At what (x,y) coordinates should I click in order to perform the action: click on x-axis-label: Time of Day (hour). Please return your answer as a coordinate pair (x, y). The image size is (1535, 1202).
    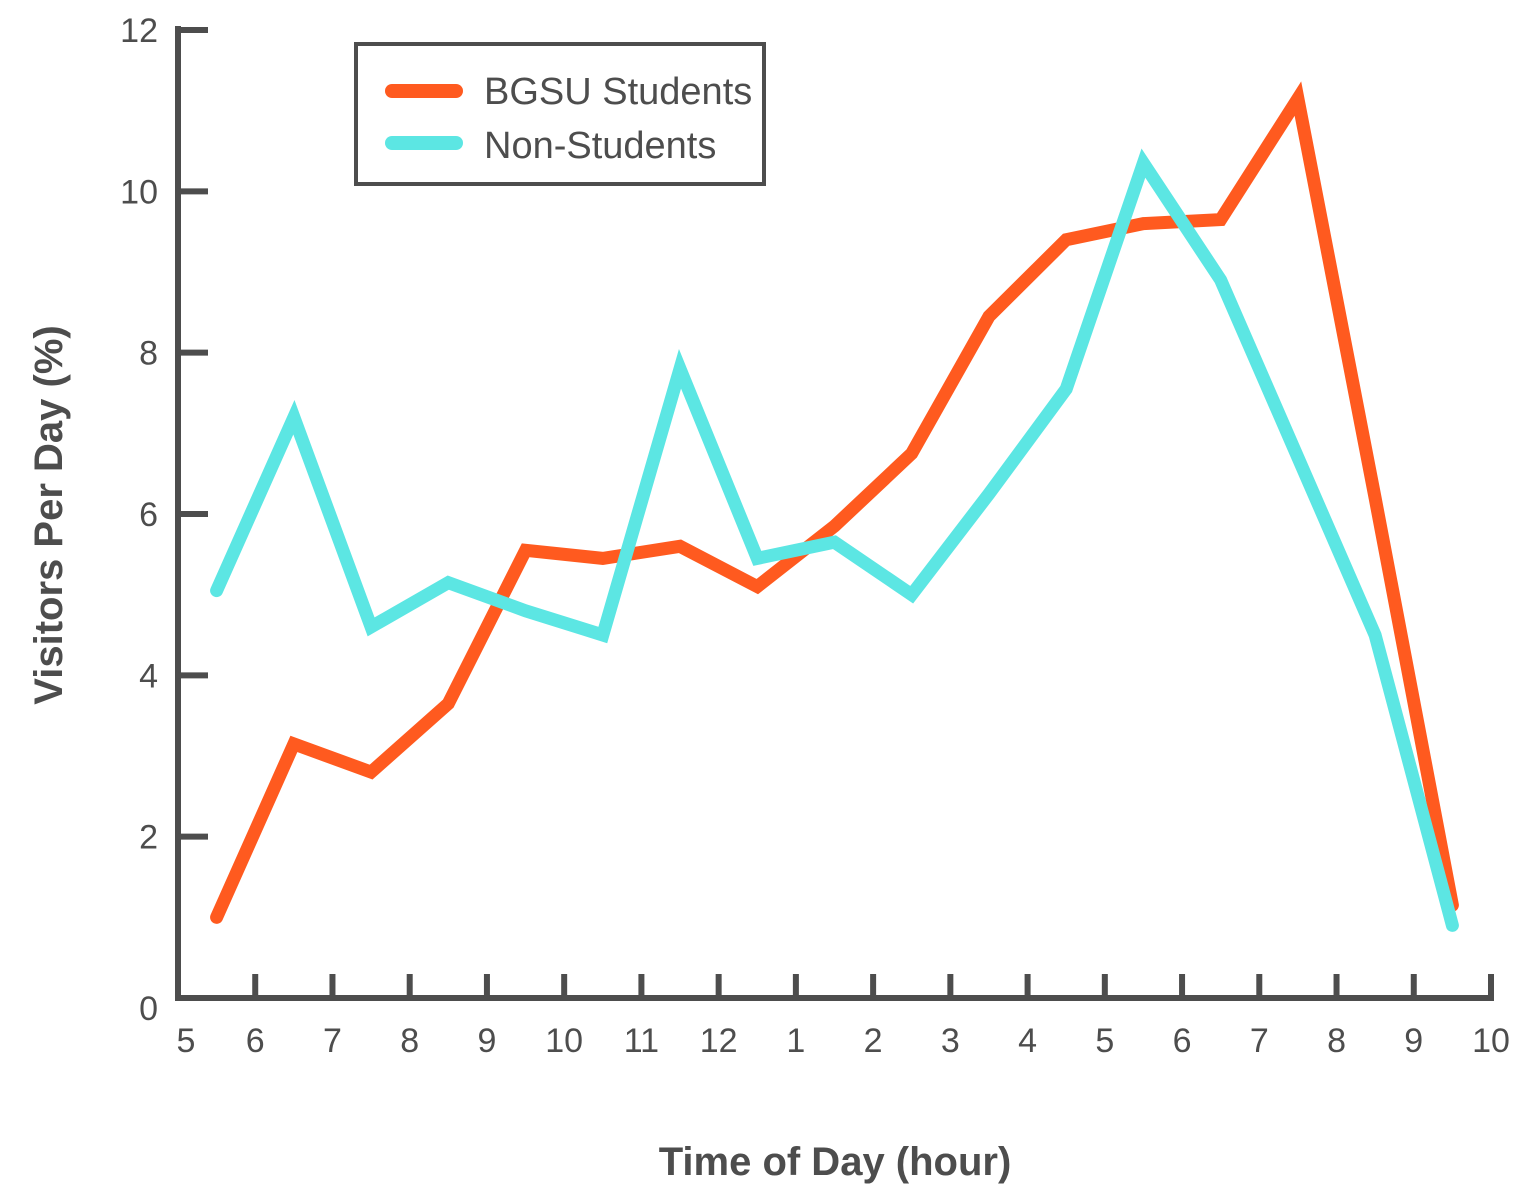
    Looking at the image, I should click on (835, 1162).